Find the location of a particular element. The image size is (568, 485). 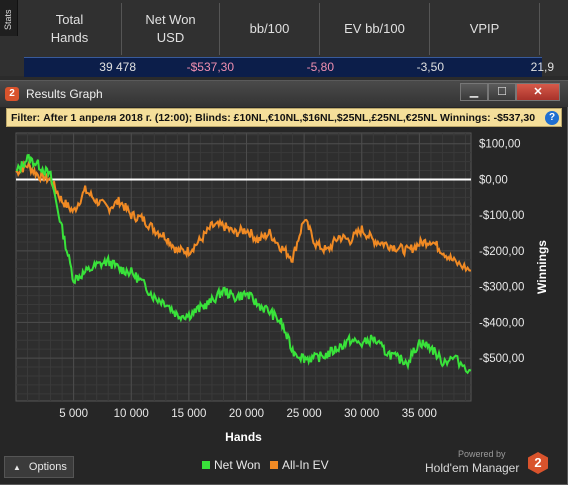

brand-logo-icon: 2 is located at coordinates (538, 463).